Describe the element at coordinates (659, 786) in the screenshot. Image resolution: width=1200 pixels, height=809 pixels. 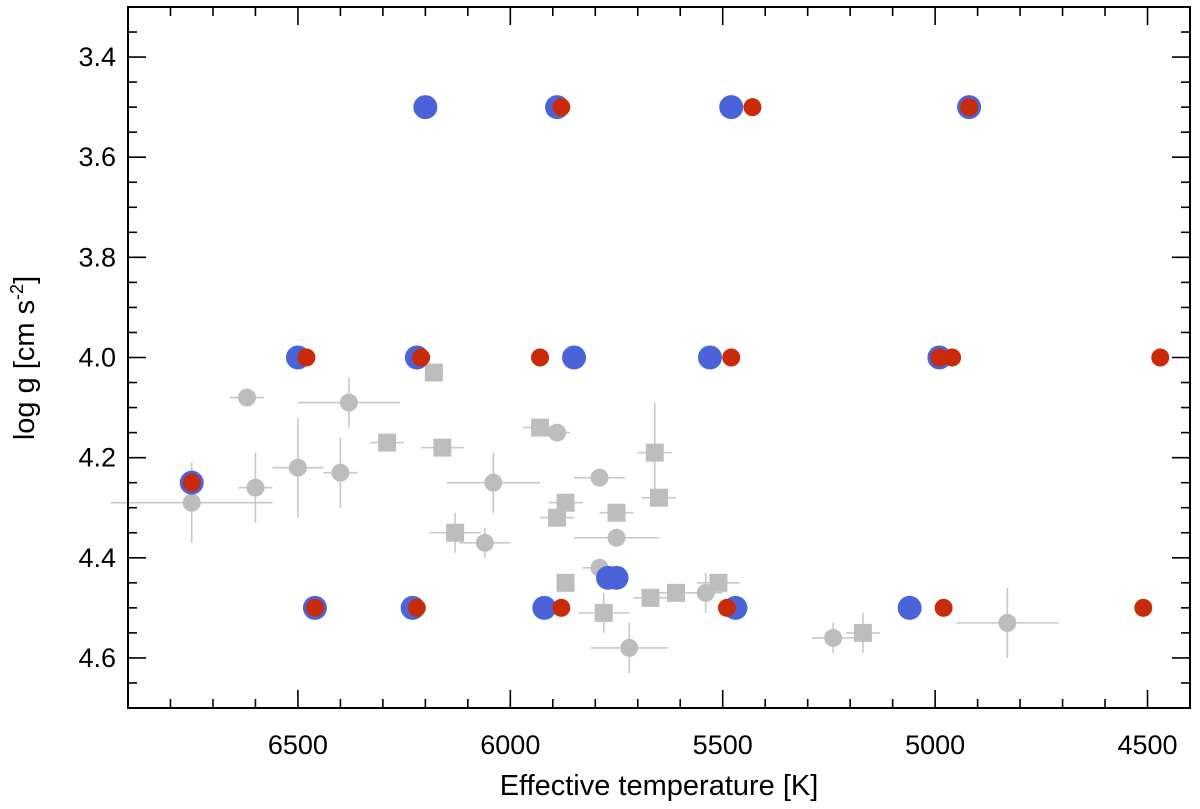
I see `x-axis-title: Effective temperature [K]` at that location.